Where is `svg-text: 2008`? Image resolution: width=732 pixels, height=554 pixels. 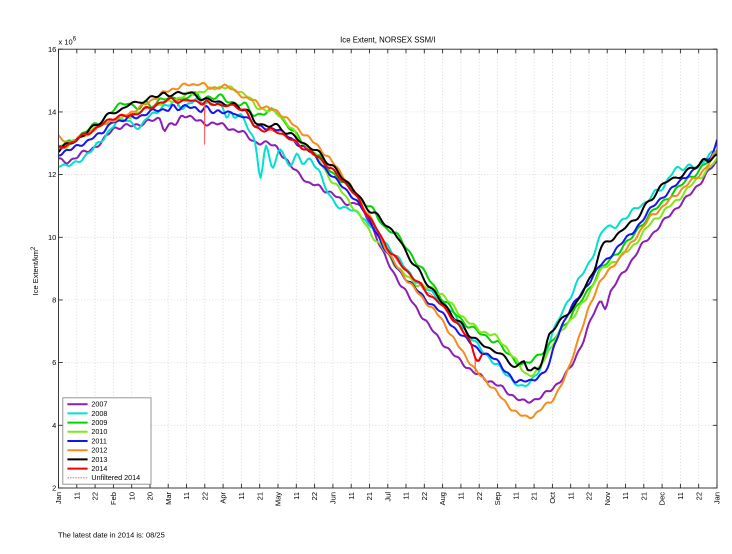
svg-text: 2008 is located at coordinates (99, 413).